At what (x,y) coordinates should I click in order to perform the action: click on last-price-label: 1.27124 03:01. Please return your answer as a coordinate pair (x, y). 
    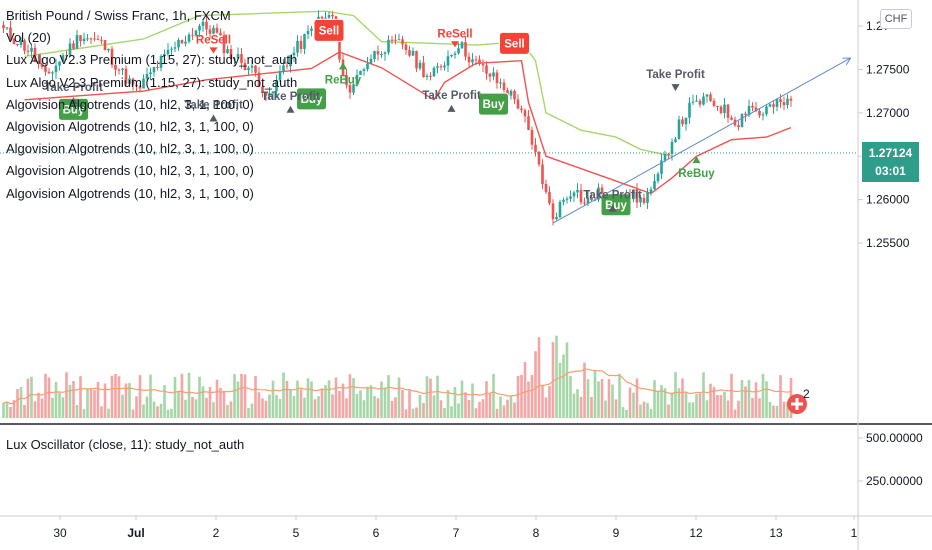
    Looking at the image, I should click on (890, 162).